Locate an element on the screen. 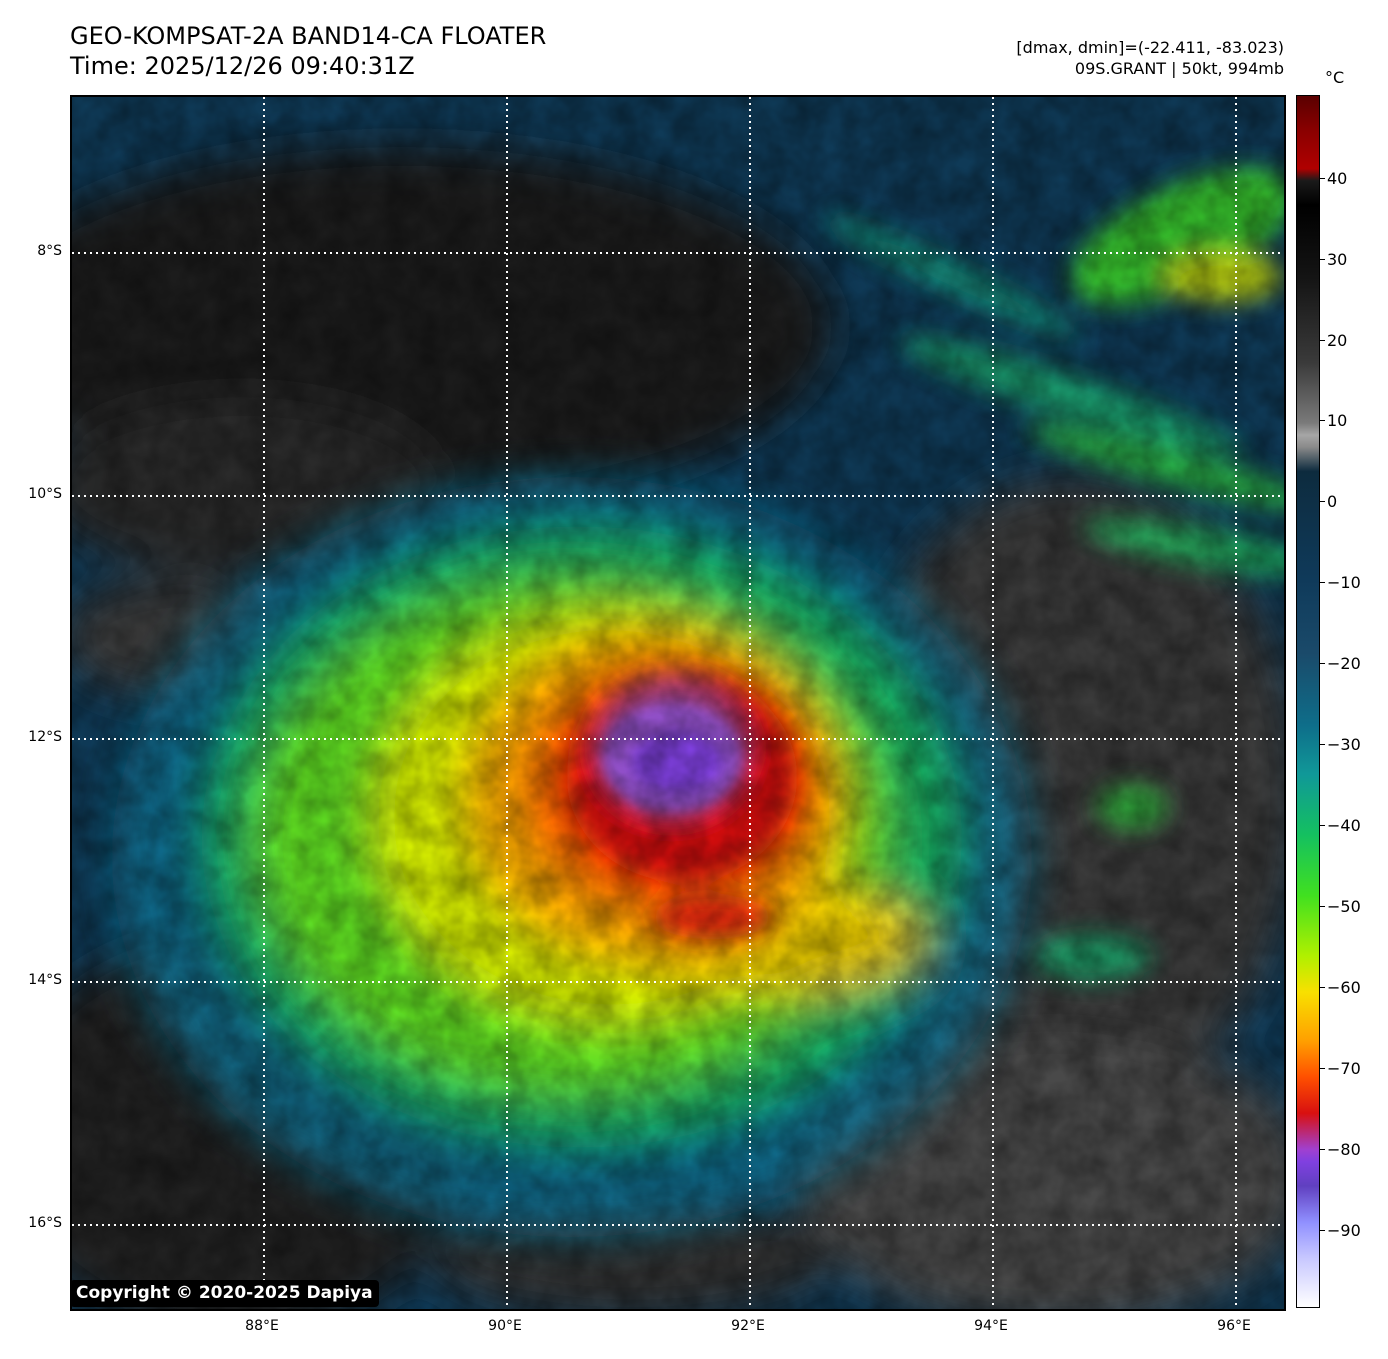 This screenshot has width=1388, height=1359. colorbar-tick: −50 is located at coordinates (1344, 906).